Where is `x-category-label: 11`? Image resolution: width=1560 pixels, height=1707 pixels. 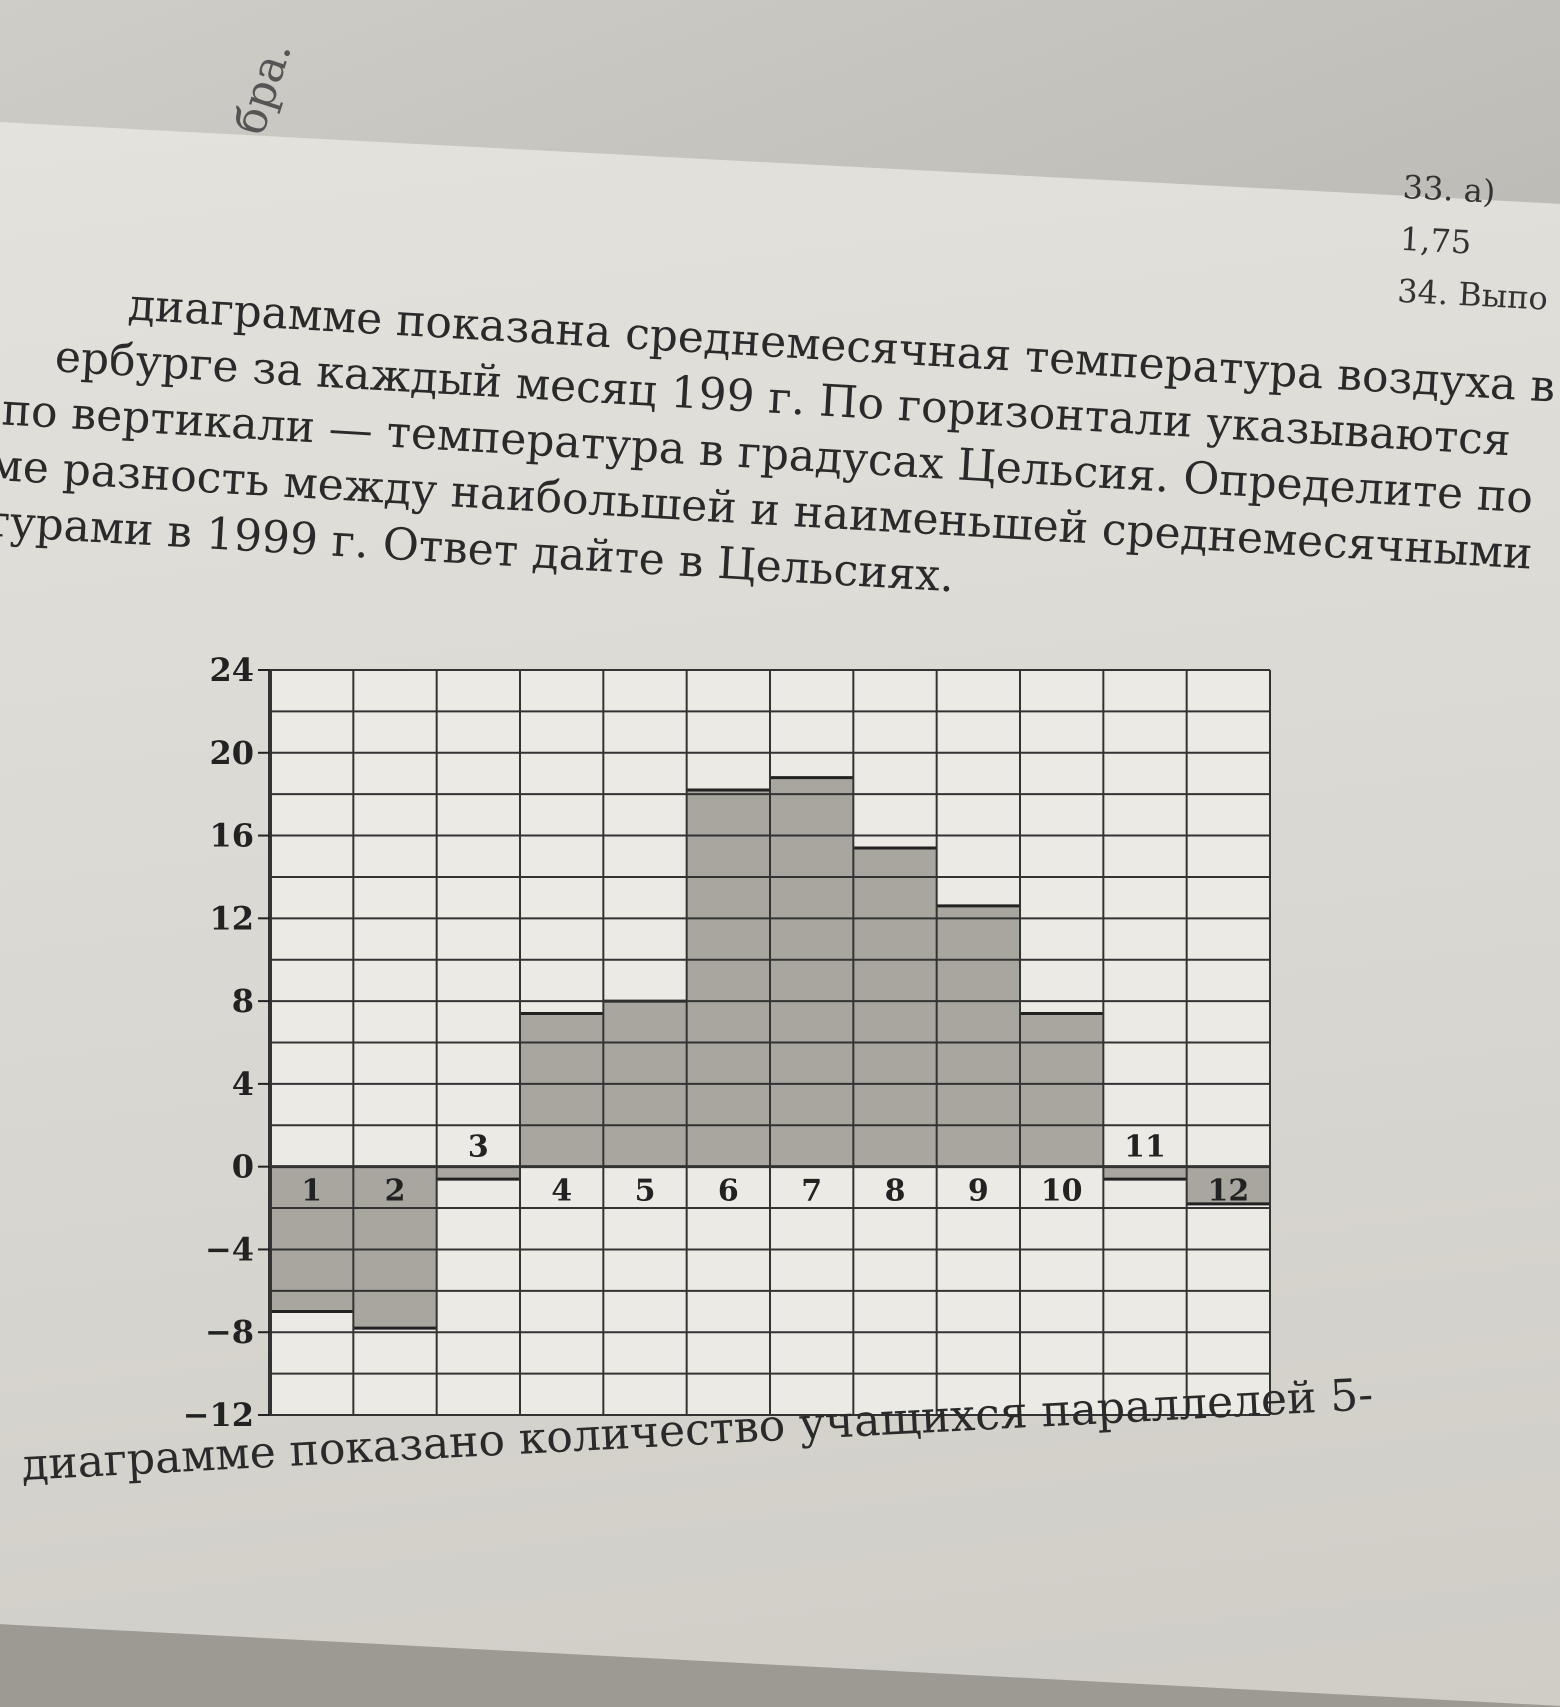
x-category-label: 11 is located at coordinates (1145, 1147).